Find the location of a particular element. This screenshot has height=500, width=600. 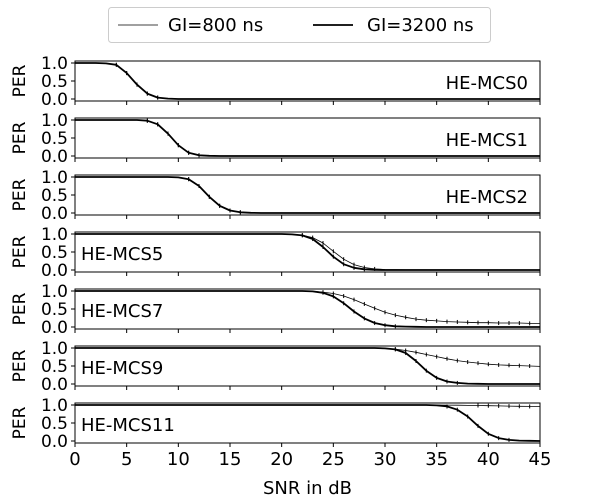

x-tick-label: 5 is located at coordinates (126, 459).